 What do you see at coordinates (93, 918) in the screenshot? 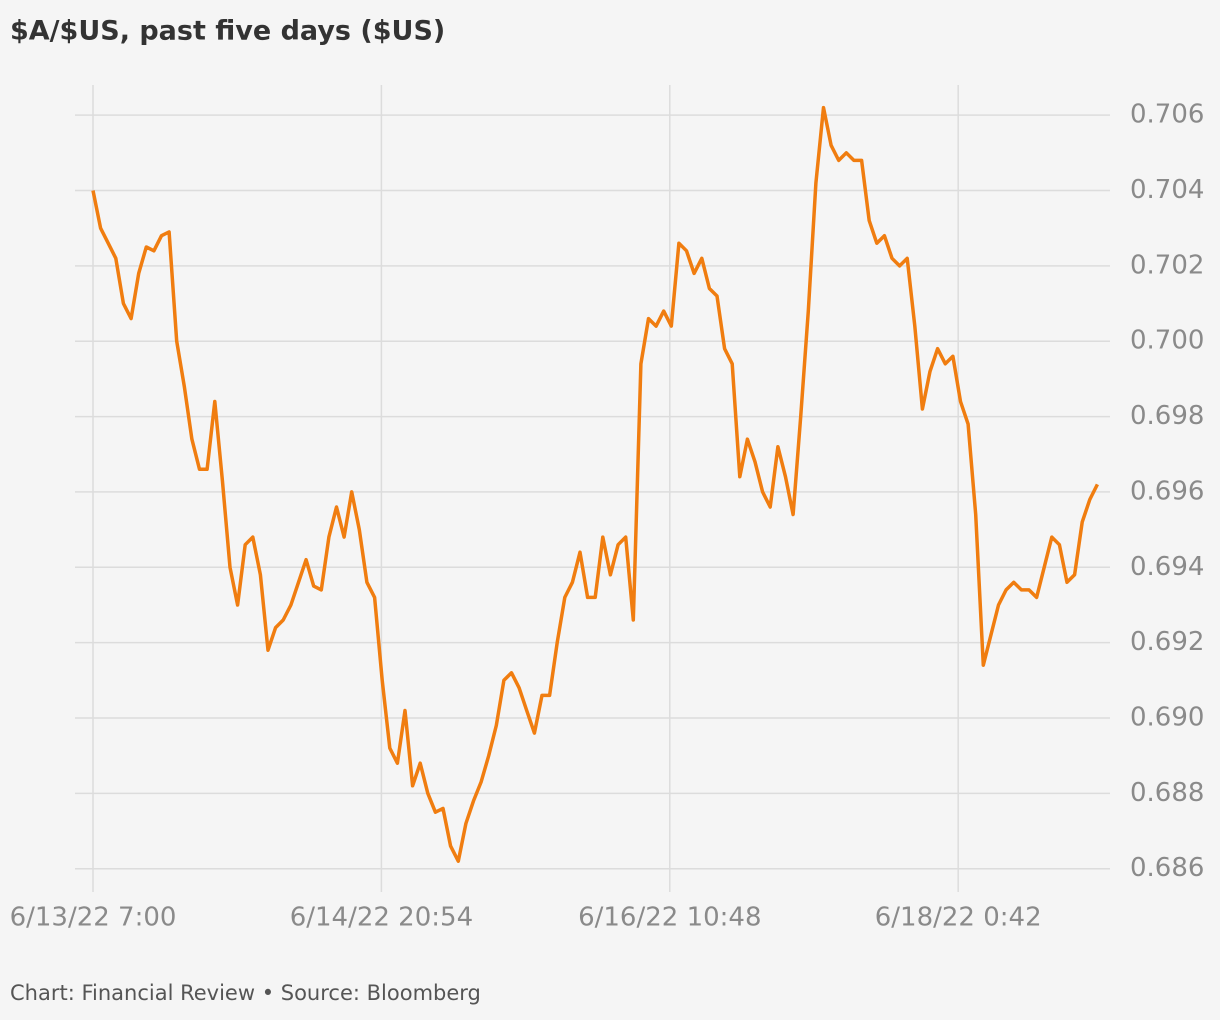
I see `x-tick-label: 6/13/22 7:00` at bounding box center [93, 918].